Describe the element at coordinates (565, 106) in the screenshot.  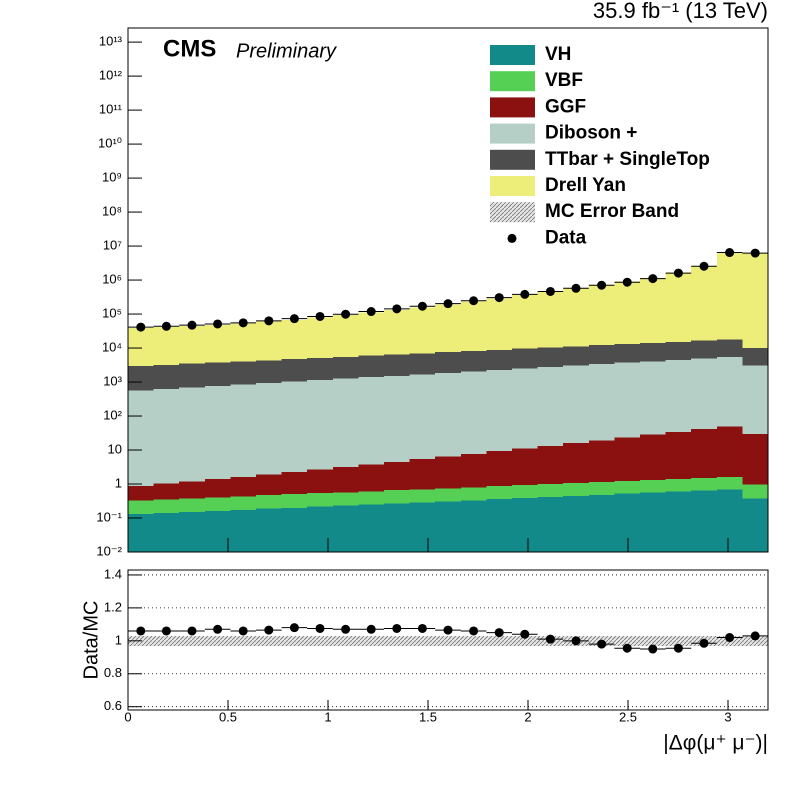
I see `legend-label: GGF` at that location.